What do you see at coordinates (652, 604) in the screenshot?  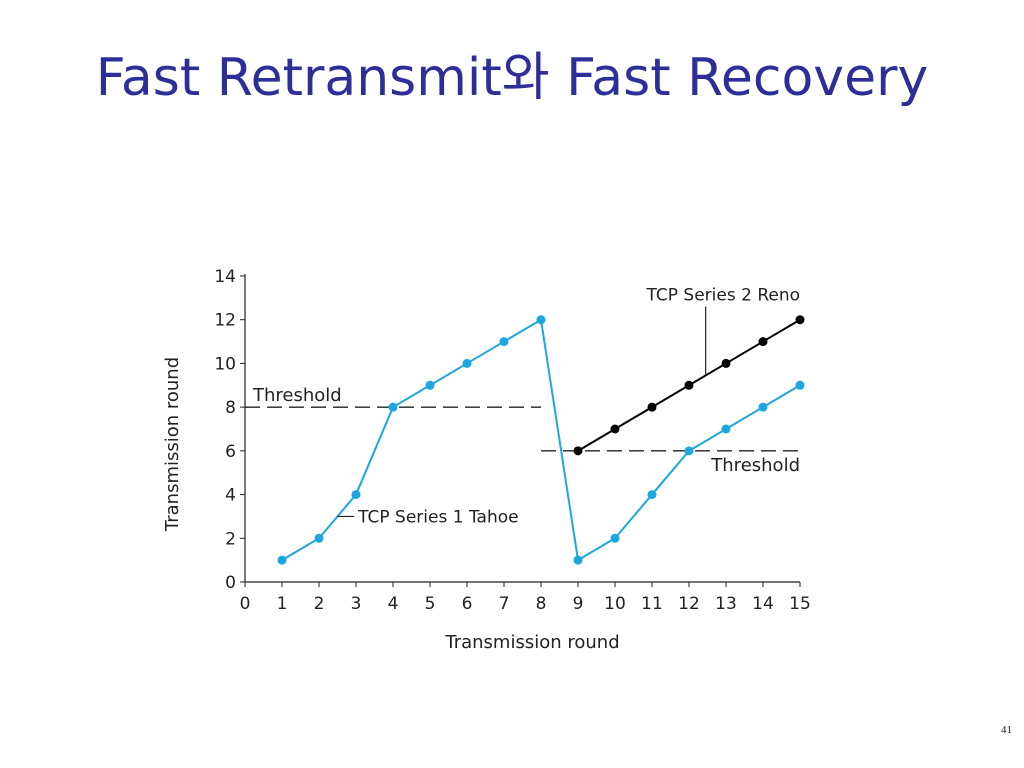 I see `x-tick-label: 11` at bounding box center [652, 604].